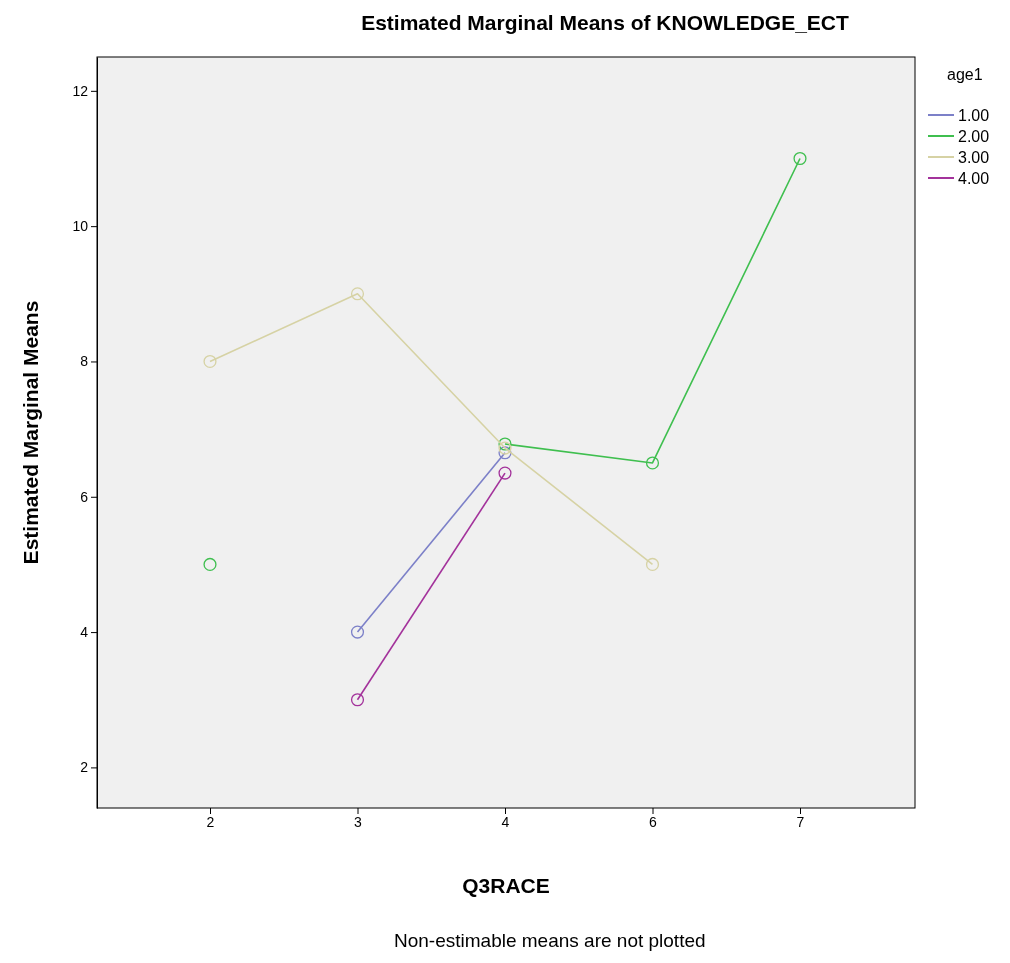 This screenshot has height=963, width=1010. I want to click on y-tick-label: 8, so click(84, 361).